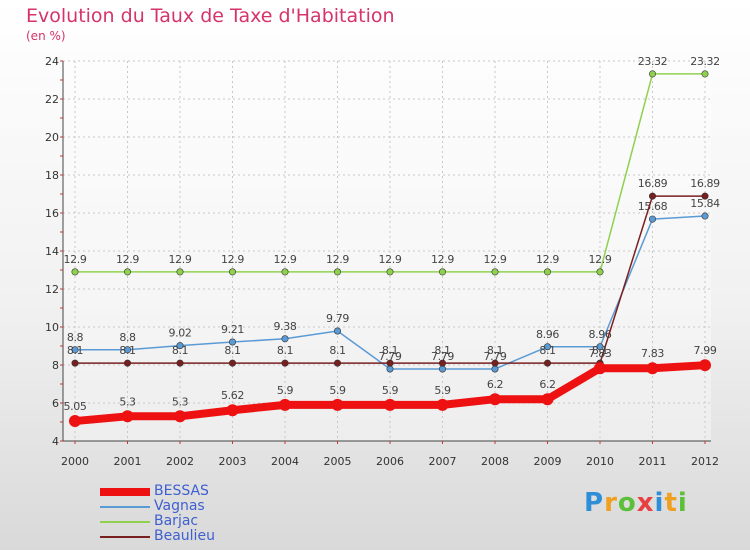  I want to click on data-label-barjac: 23.32, so click(705, 61).